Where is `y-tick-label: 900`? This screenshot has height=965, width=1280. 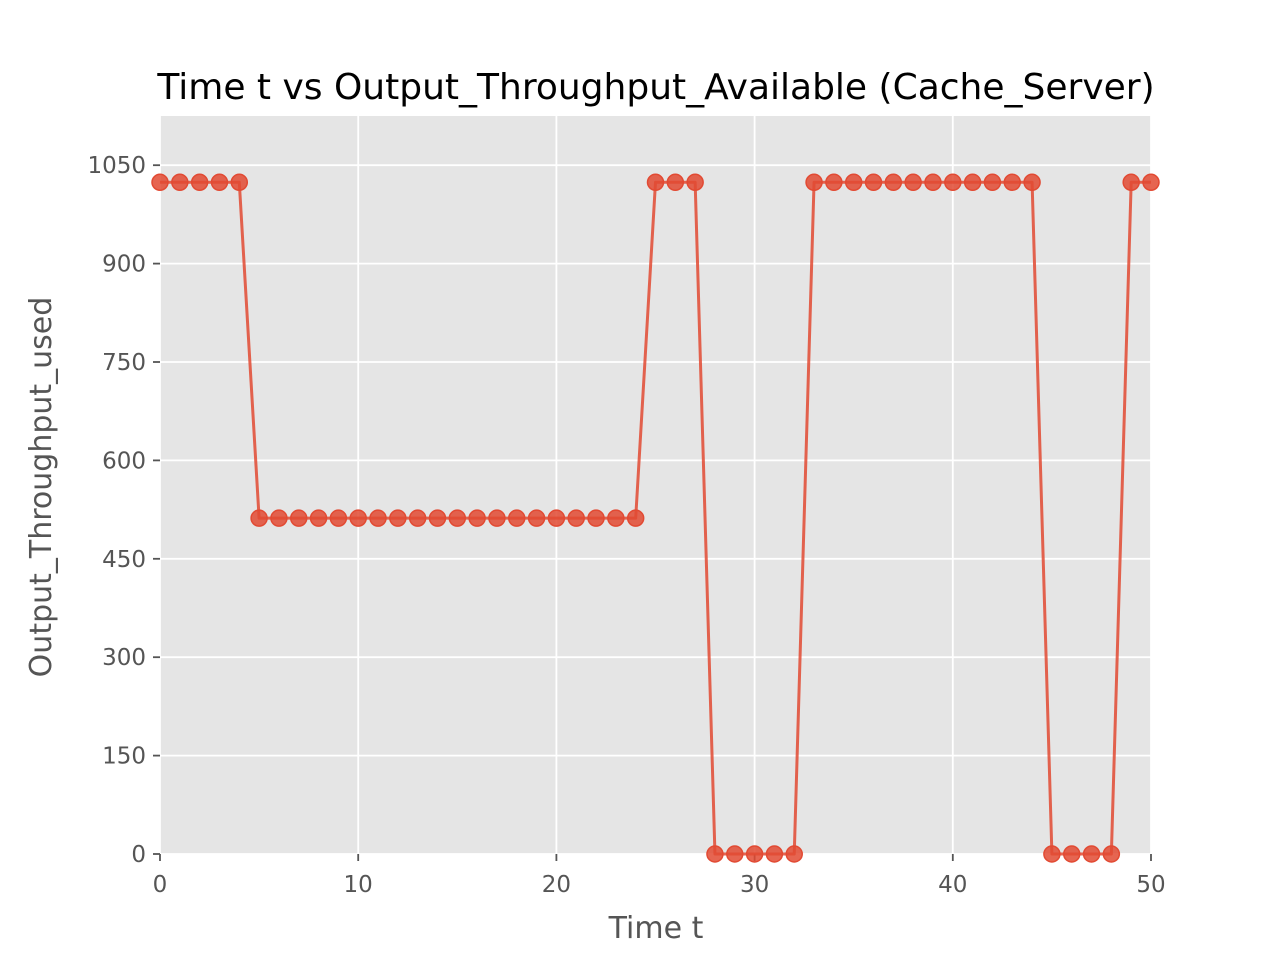
y-tick-label: 900 is located at coordinates (124, 265).